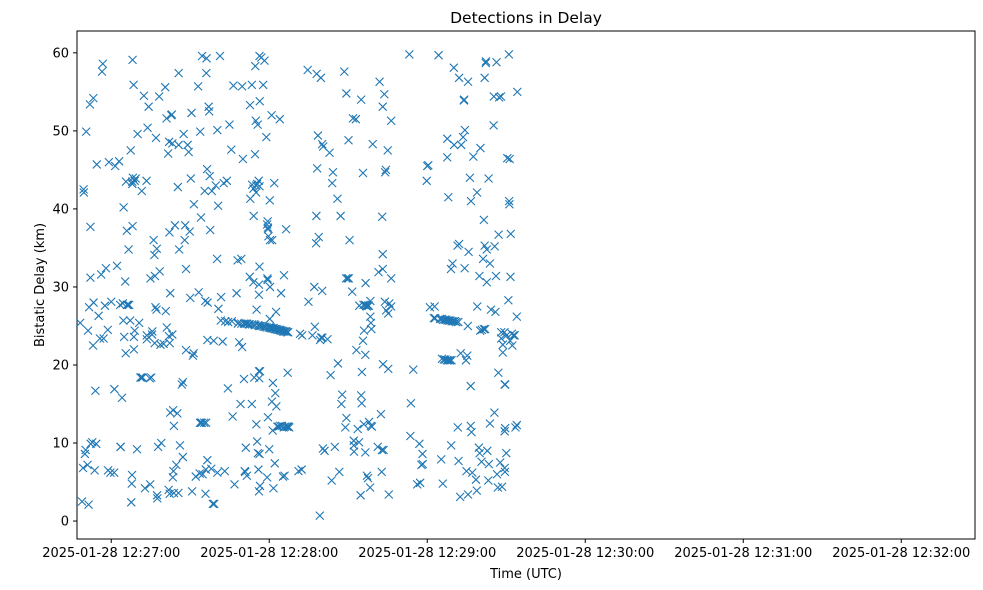 The height and width of the screenshot is (590, 983). I want to click on x-tick-label: 2025-01-28 12:31:00, so click(743, 553).